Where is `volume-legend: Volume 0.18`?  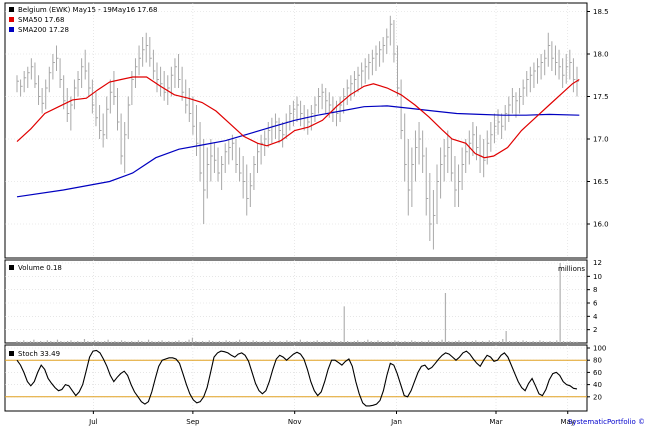
volume-legend: Volume 0.18 is located at coordinates (35, 268).